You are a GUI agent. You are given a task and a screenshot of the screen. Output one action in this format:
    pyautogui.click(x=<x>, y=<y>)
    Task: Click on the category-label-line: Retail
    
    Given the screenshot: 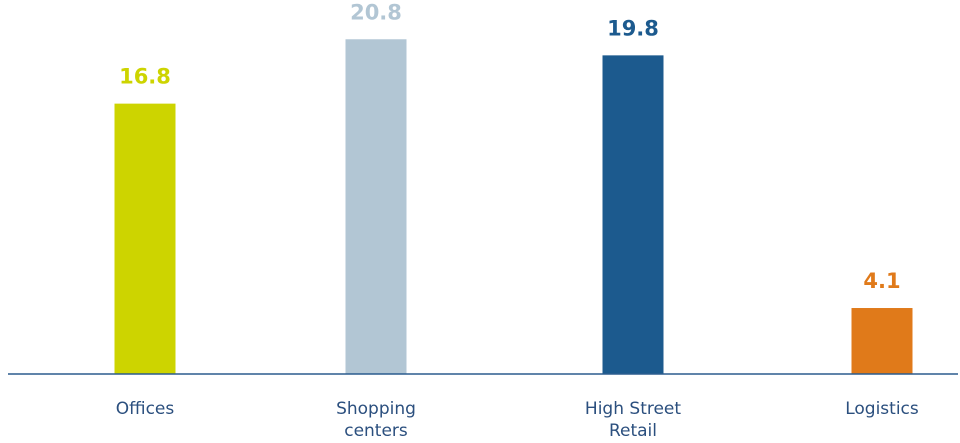 What is the action you would take?
    pyautogui.click(x=633, y=431)
    